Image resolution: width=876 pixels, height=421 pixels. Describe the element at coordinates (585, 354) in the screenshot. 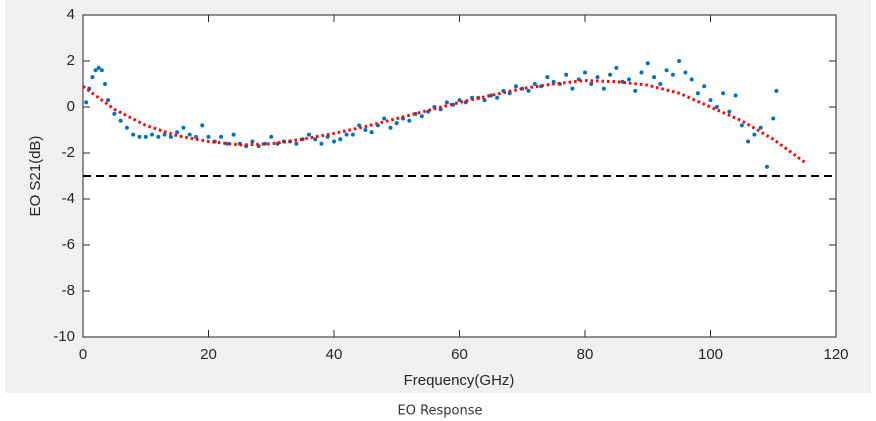

I see `x-tick-label: 80` at that location.